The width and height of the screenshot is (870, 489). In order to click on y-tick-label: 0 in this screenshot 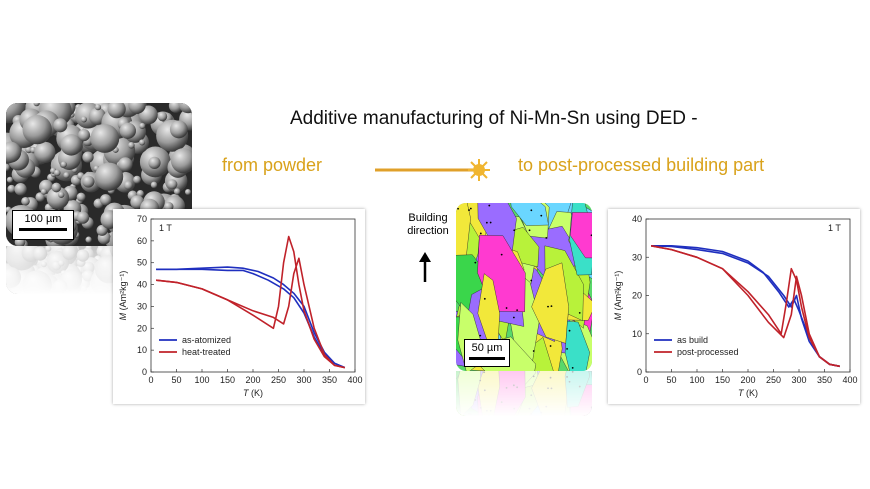, I will do `click(144, 372)`.